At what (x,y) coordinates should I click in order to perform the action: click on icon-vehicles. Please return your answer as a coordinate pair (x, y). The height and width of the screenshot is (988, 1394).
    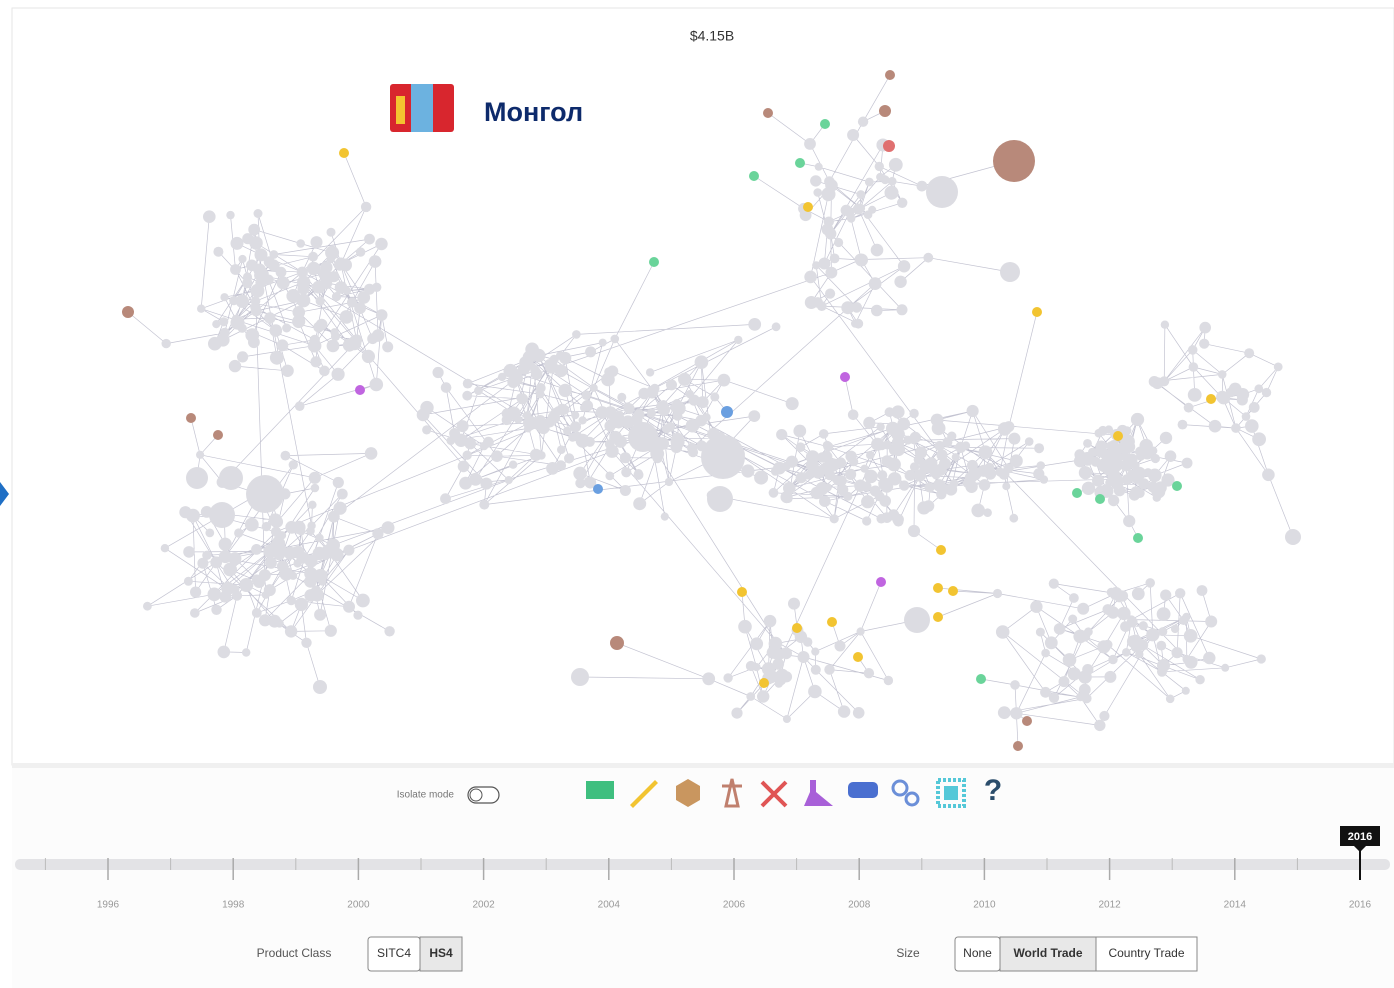
    Looking at the image, I should click on (863, 790).